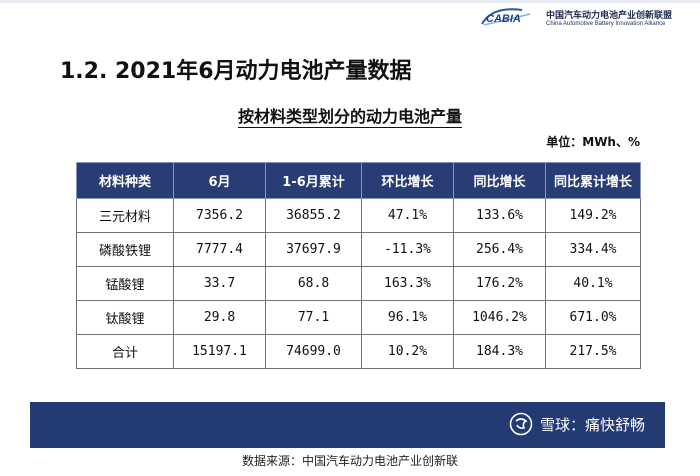 This screenshot has height=476, width=700. I want to click on cell-yoy: 256.4%, so click(499, 249).